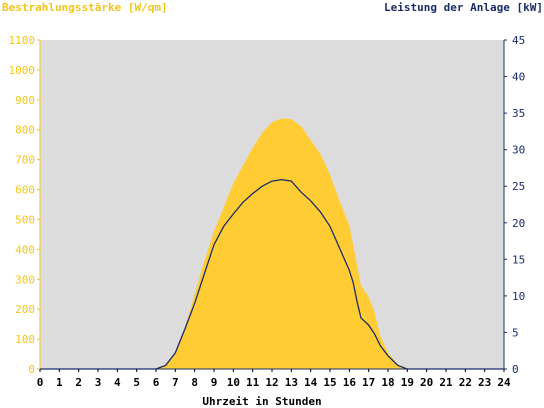 The height and width of the screenshot is (408, 544). I want to click on left-tick-label: 600, so click(25, 190).